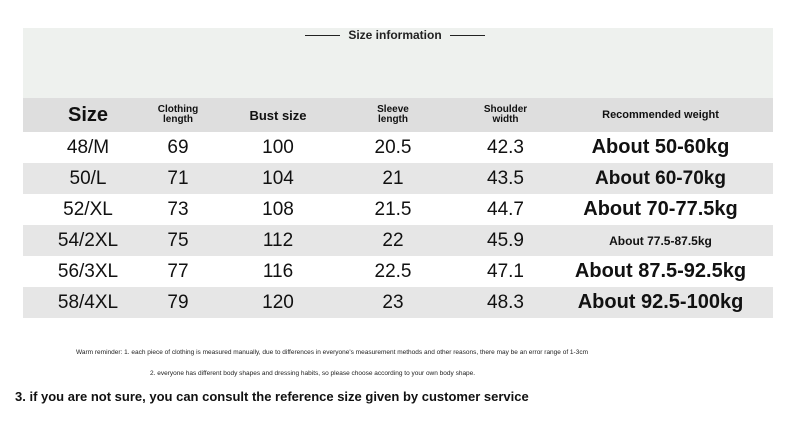 The height and width of the screenshot is (423, 790). What do you see at coordinates (178, 178) in the screenshot?
I see `cell-length: 71` at bounding box center [178, 178].